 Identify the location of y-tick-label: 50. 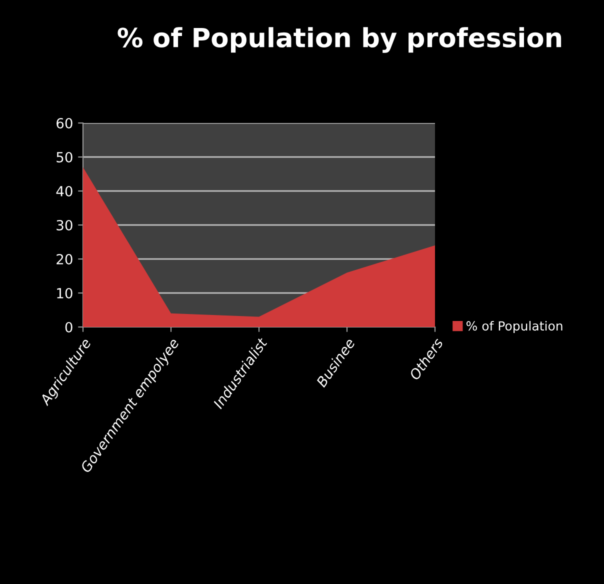
(64, 157).